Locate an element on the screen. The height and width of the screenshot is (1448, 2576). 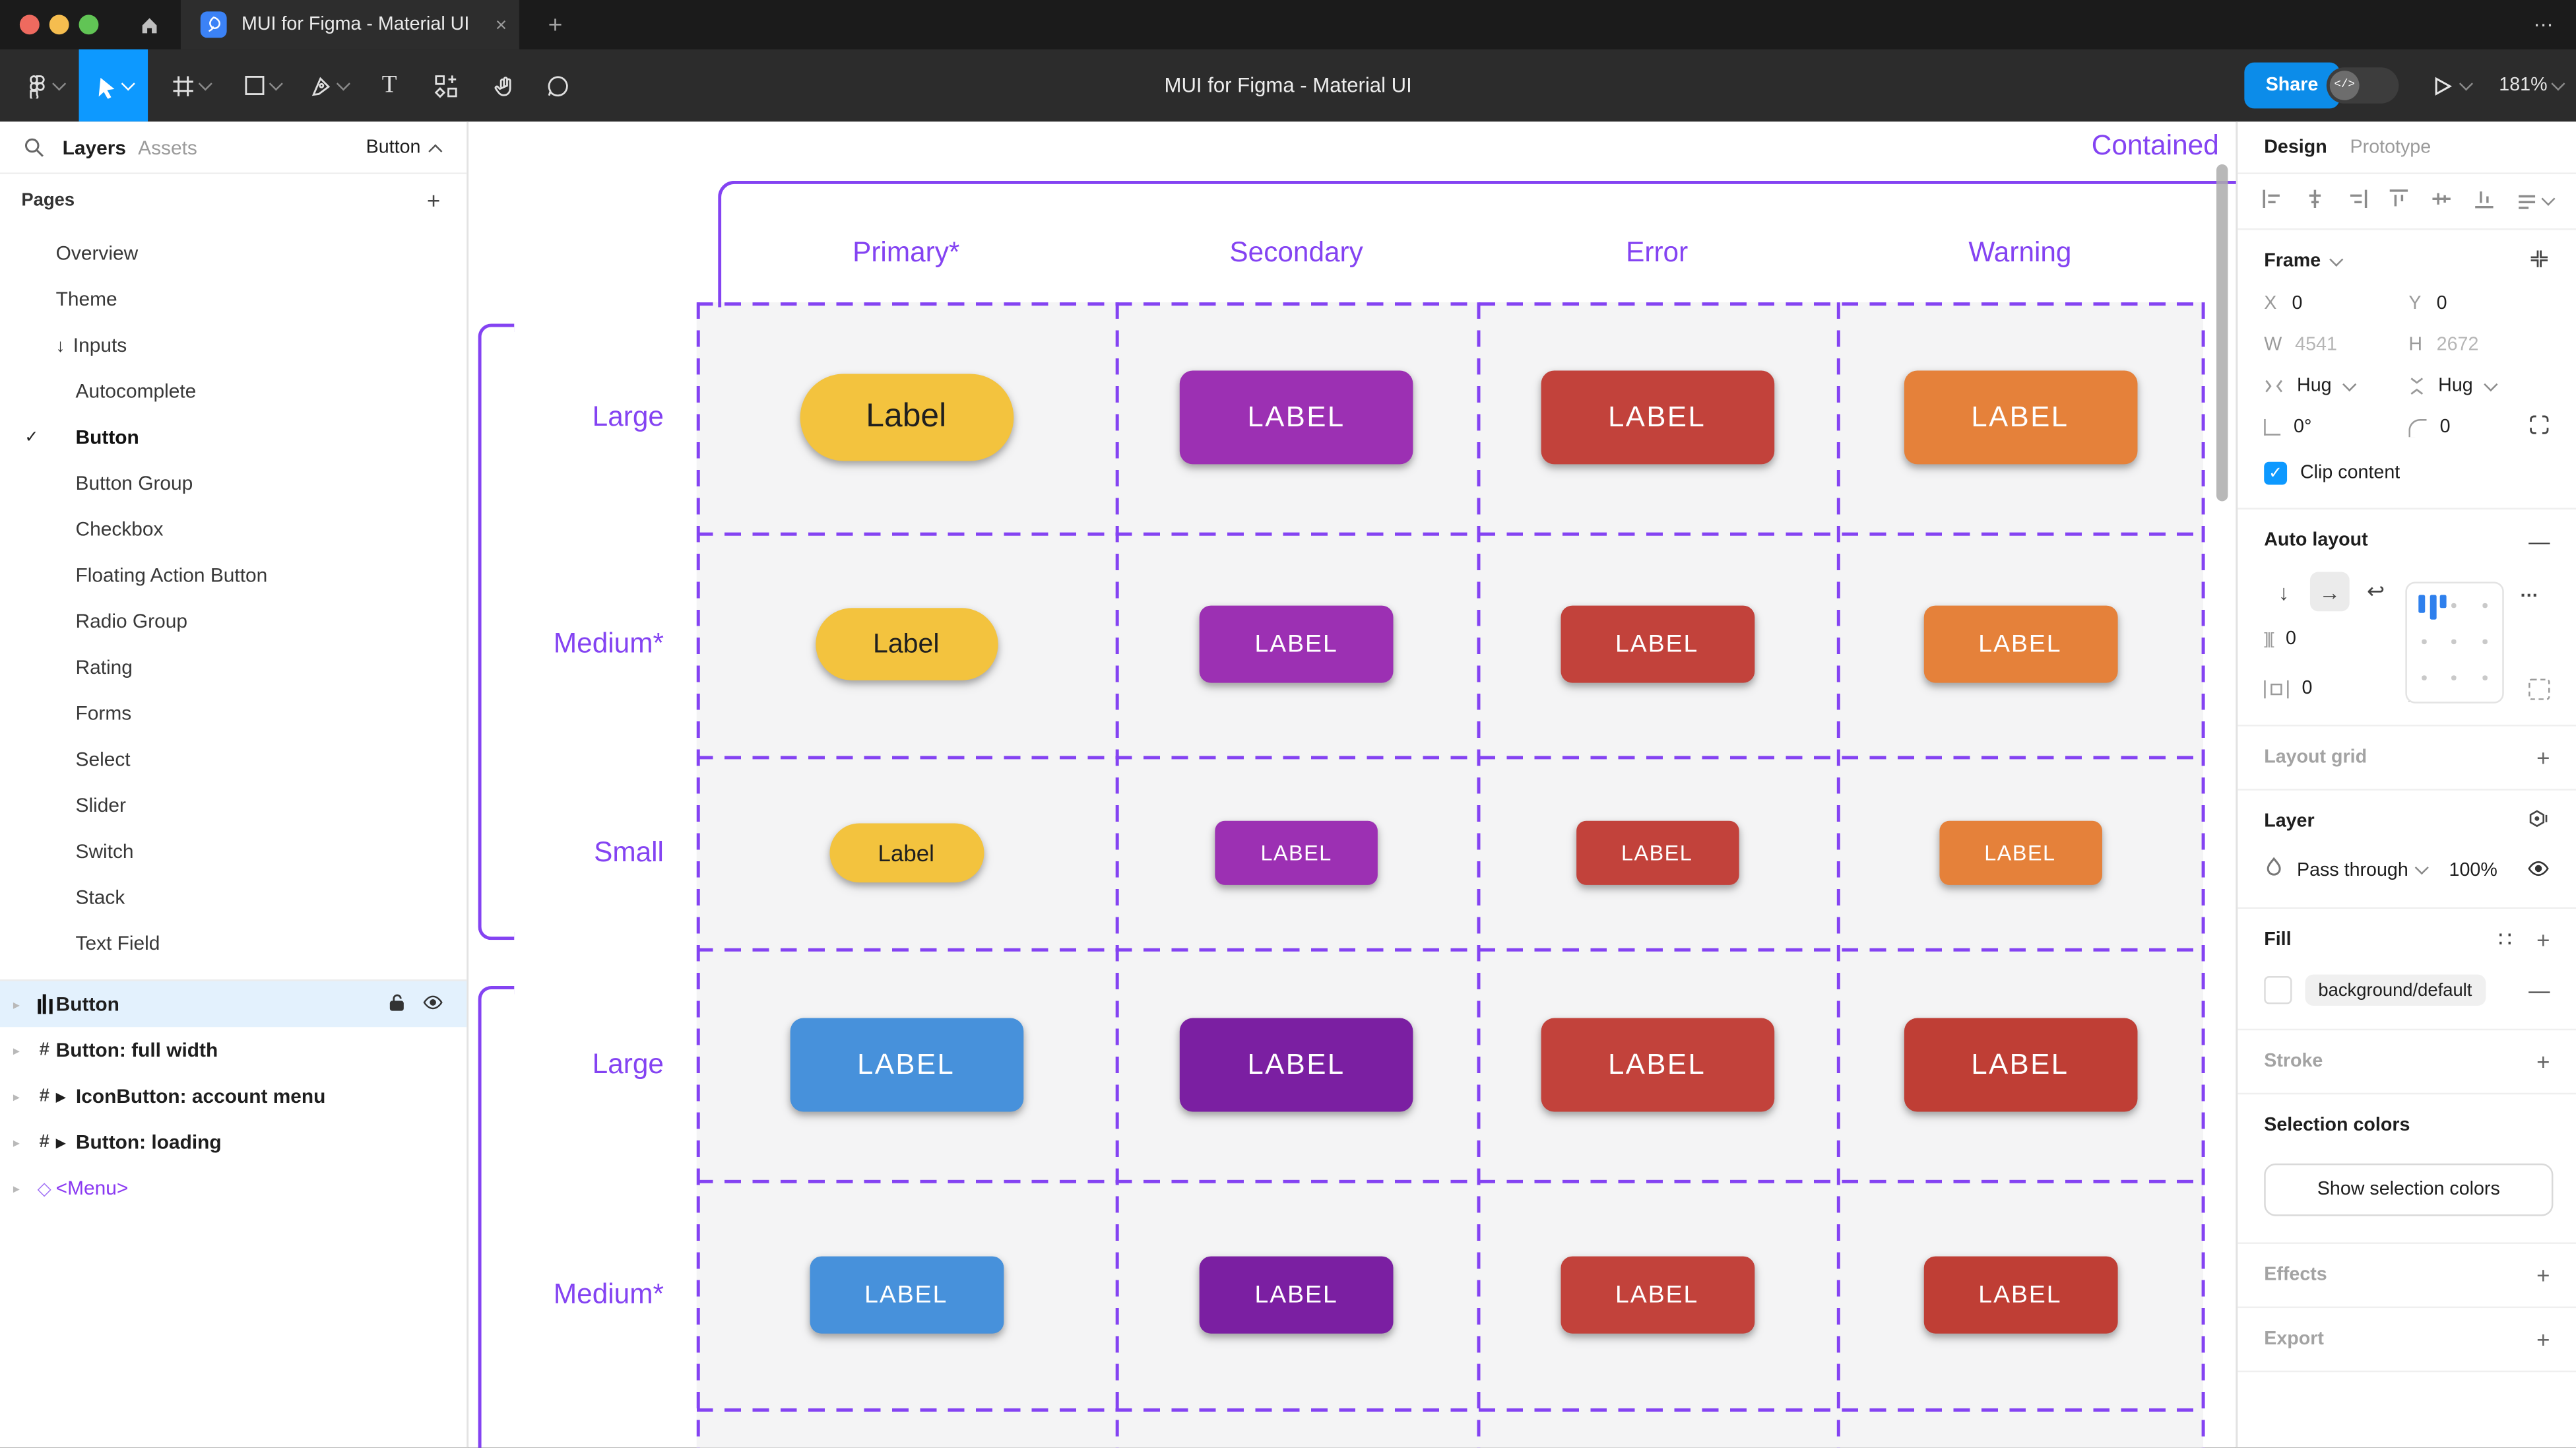
align-right-icon is located at coordinates (2357, 201).